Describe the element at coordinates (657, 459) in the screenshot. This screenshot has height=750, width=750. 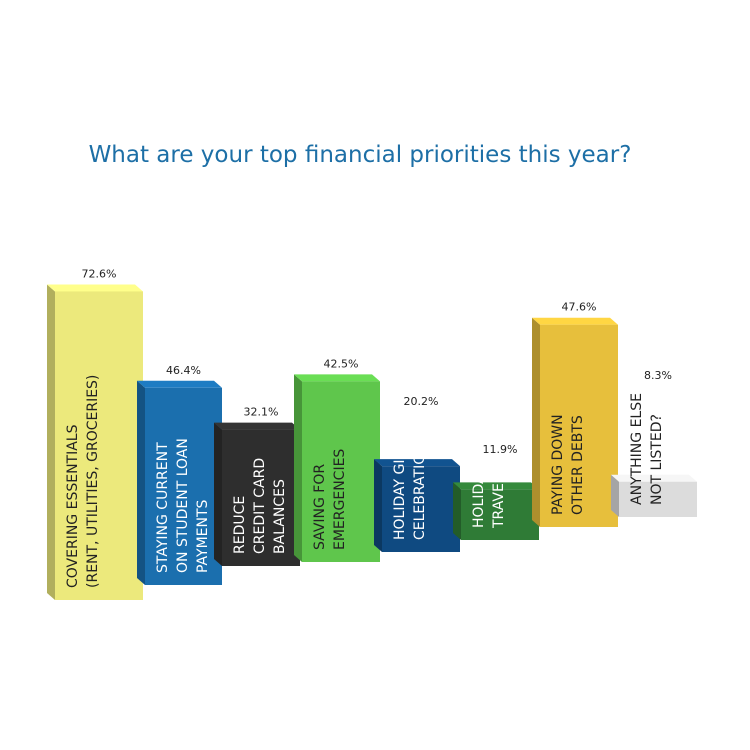
I see `category-label: NOT LISTED?` at that location.